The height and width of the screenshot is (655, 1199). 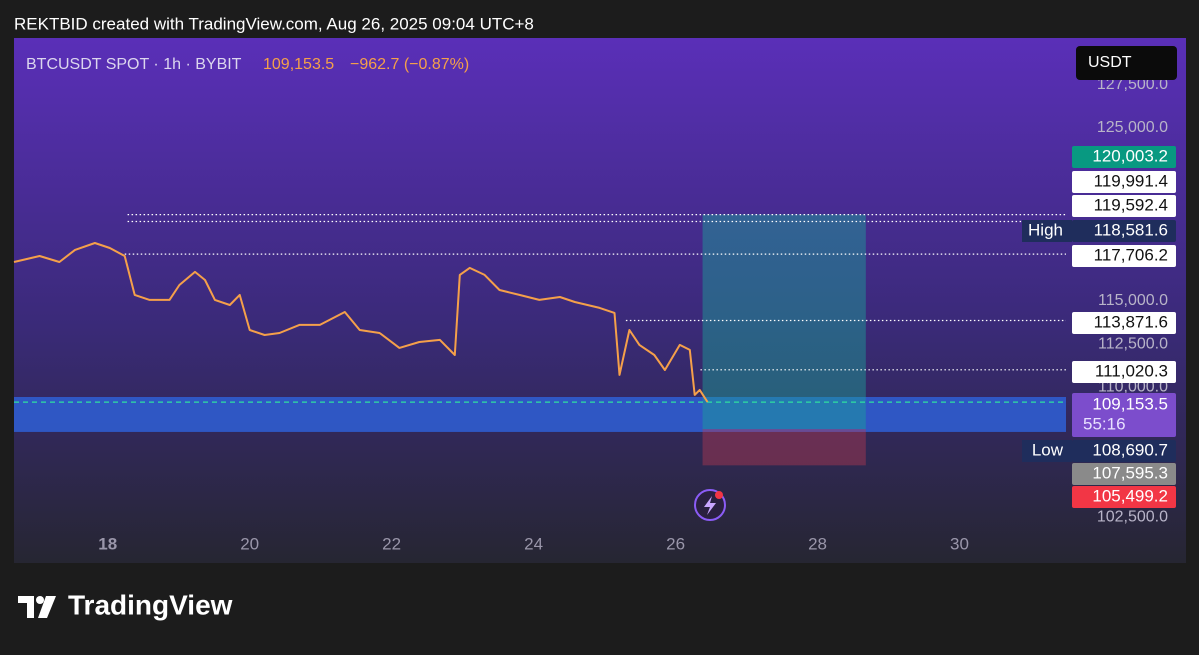 I want to click on zone, so click(x=540, y=414).